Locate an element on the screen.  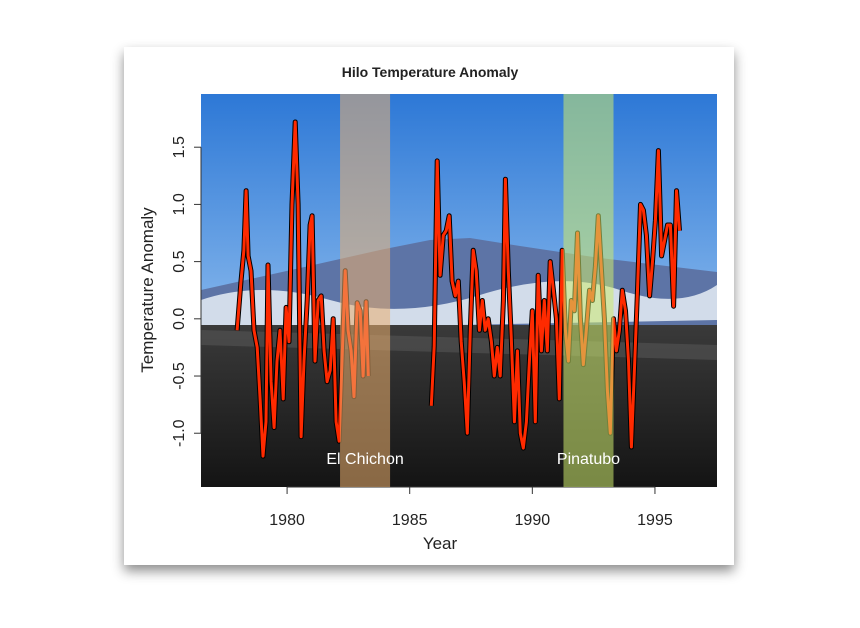
y-tick-label: 0.0 is located at coordinates (179, 319).